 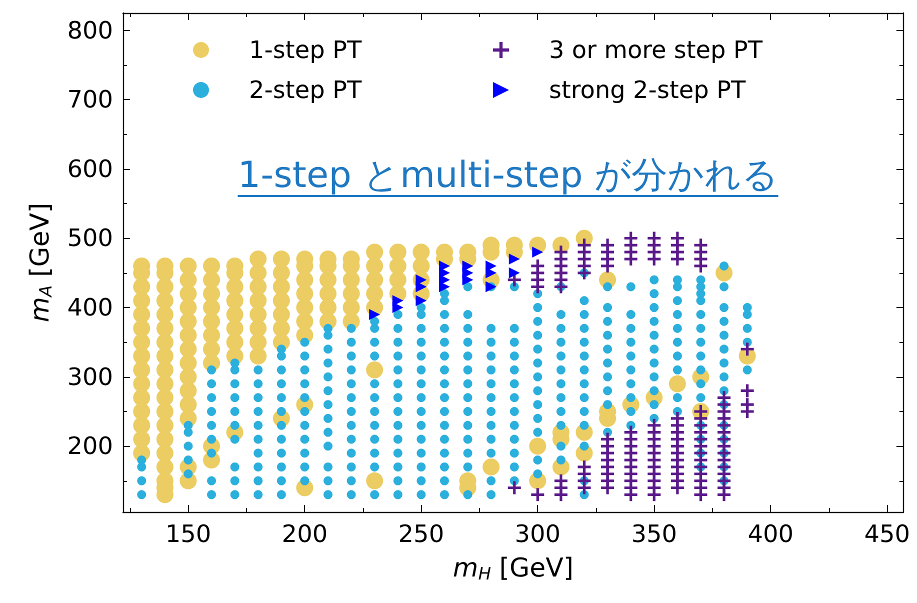 I want to click on x-tick-label: 450, so click(x=887, y=534).